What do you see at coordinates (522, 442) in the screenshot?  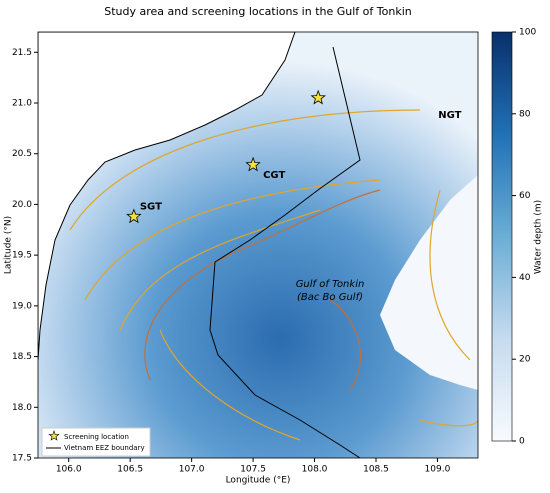 I see `colorbar-tick-label: 0` at bounding box center [522, 442].